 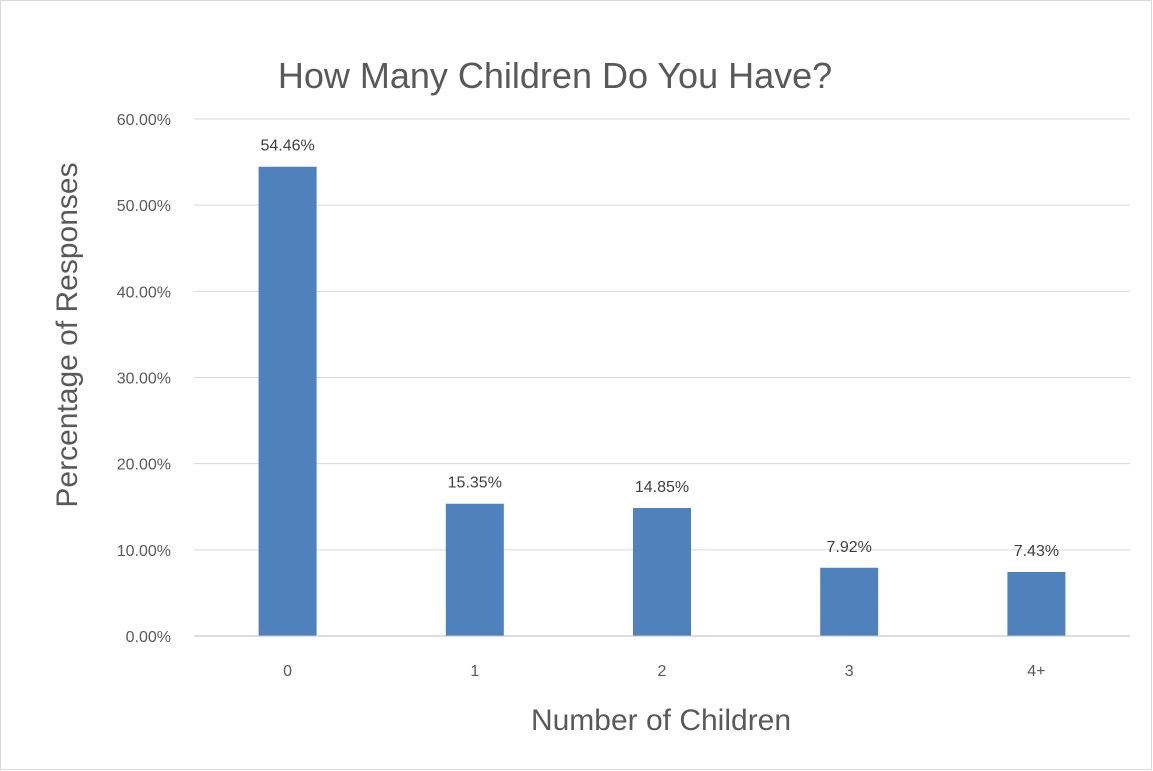 What do you see at coordinates (148, 637) in the screenshot?
I see `y-tick-label: 0.00%` at bounding box center [148, 637].